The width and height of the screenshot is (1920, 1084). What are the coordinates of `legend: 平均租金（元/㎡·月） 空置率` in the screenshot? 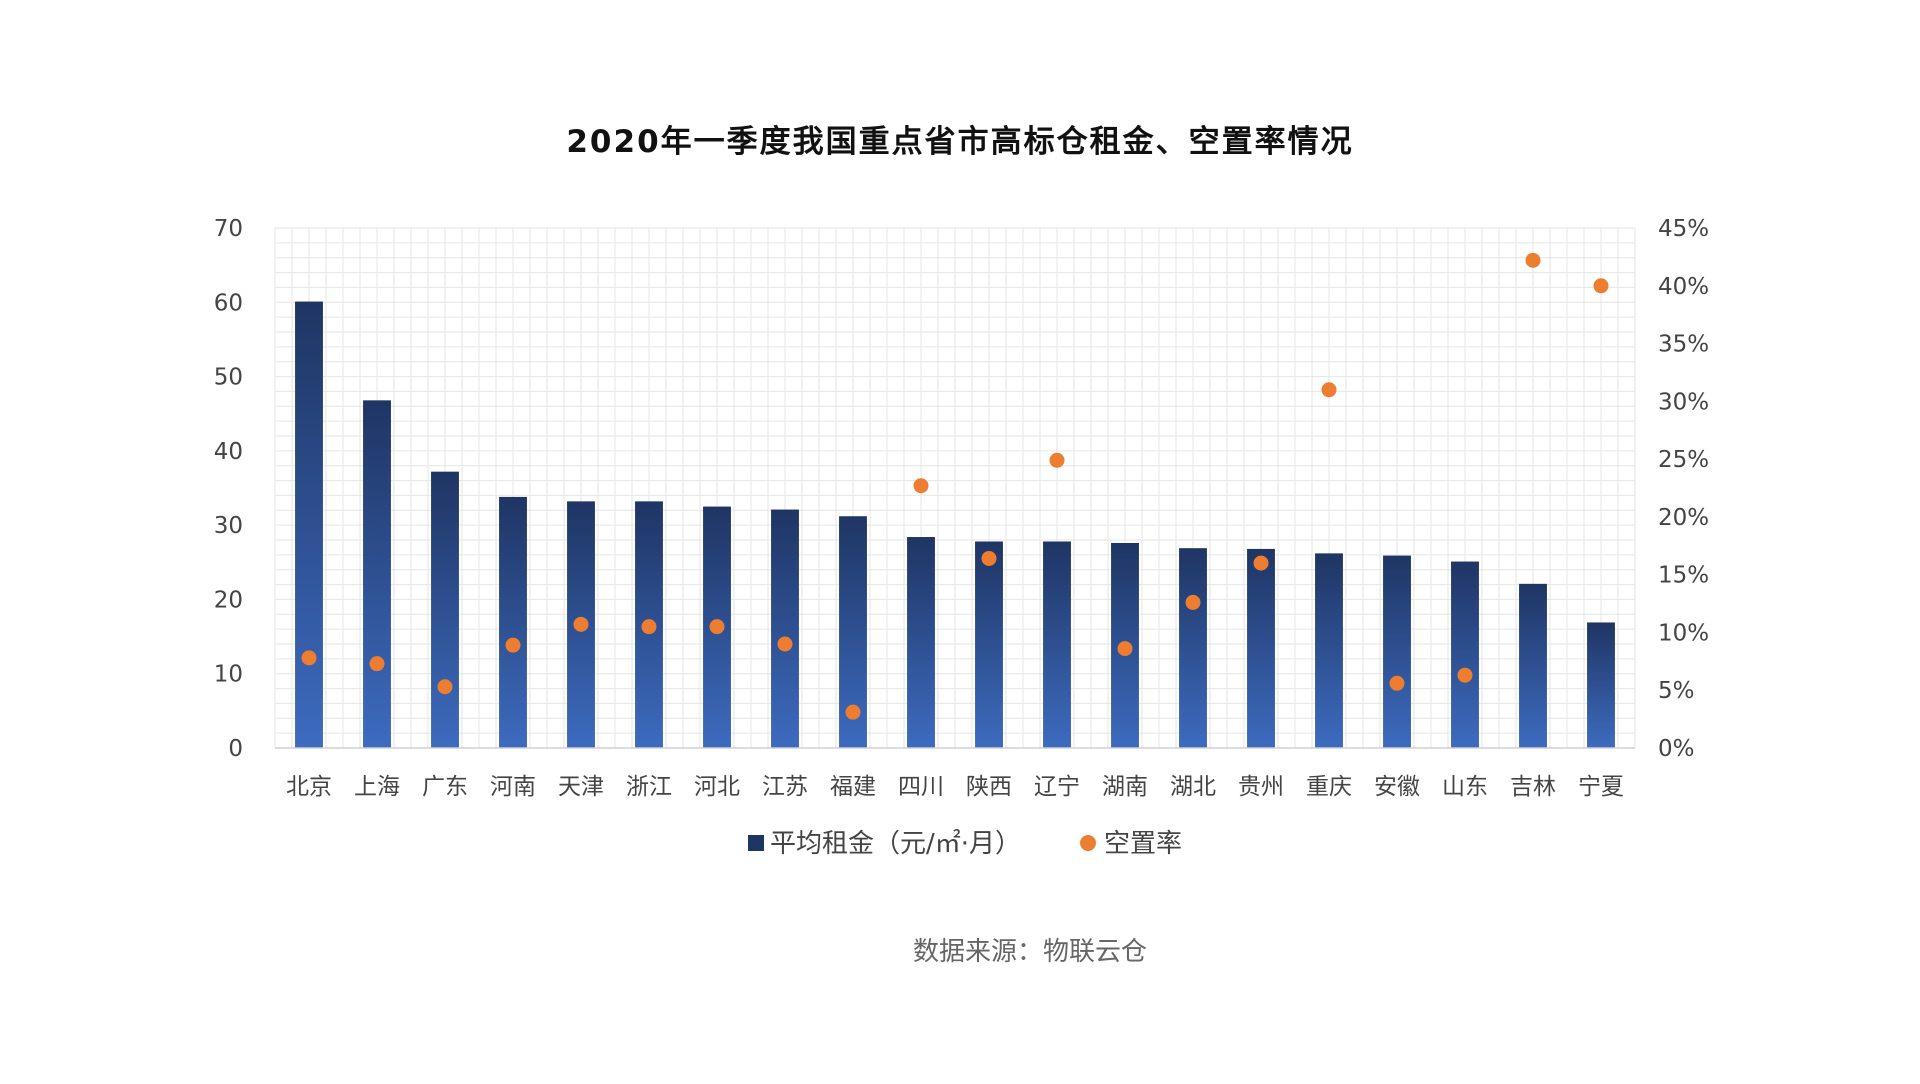 It's located at (965, 844).